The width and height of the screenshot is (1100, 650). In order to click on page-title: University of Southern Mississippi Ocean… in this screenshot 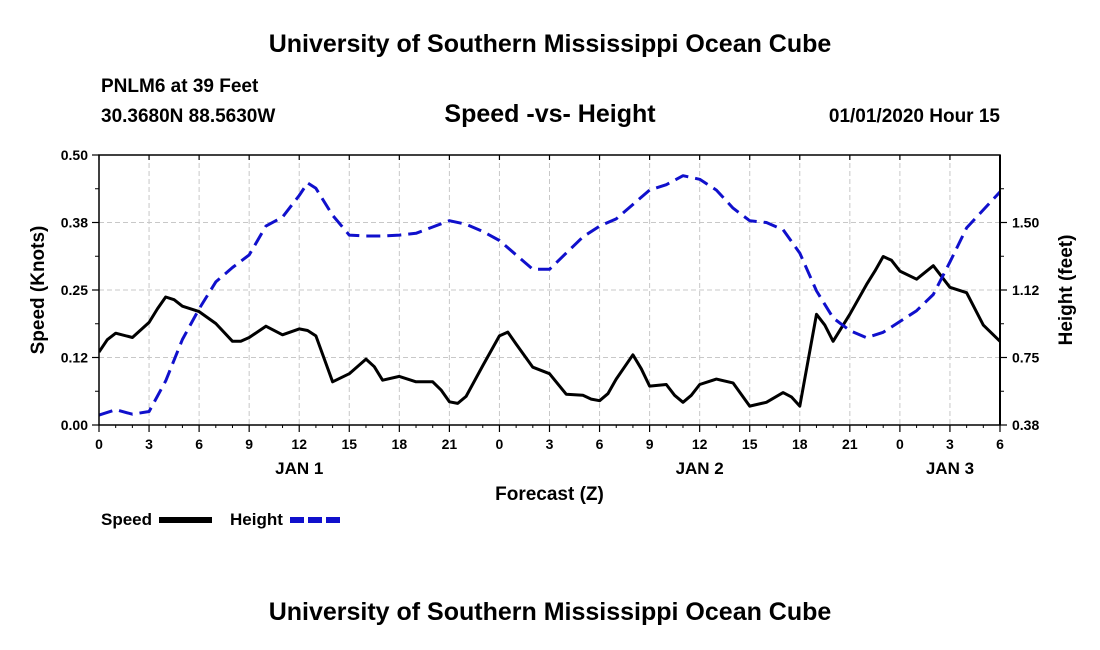, I will do `click(550, 44)`.